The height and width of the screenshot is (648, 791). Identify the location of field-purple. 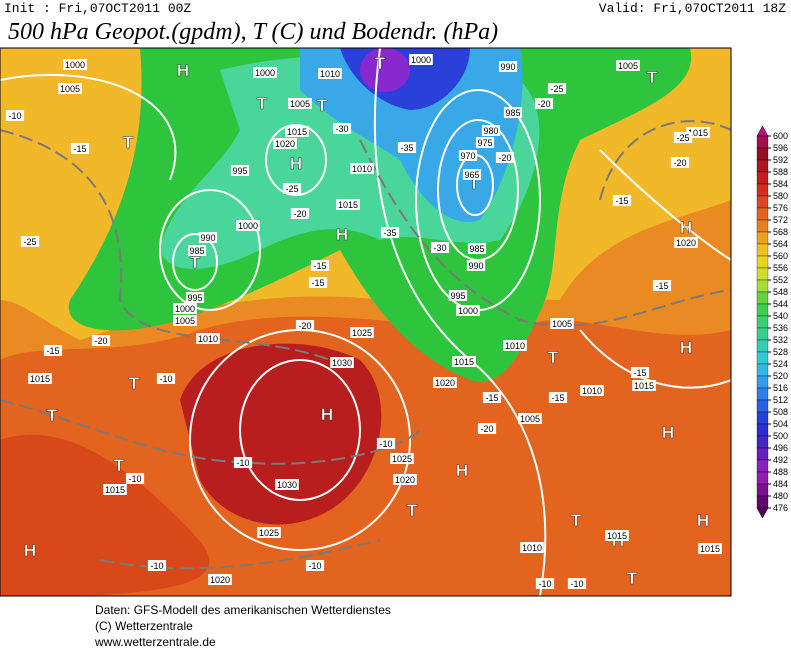
(385, 70).